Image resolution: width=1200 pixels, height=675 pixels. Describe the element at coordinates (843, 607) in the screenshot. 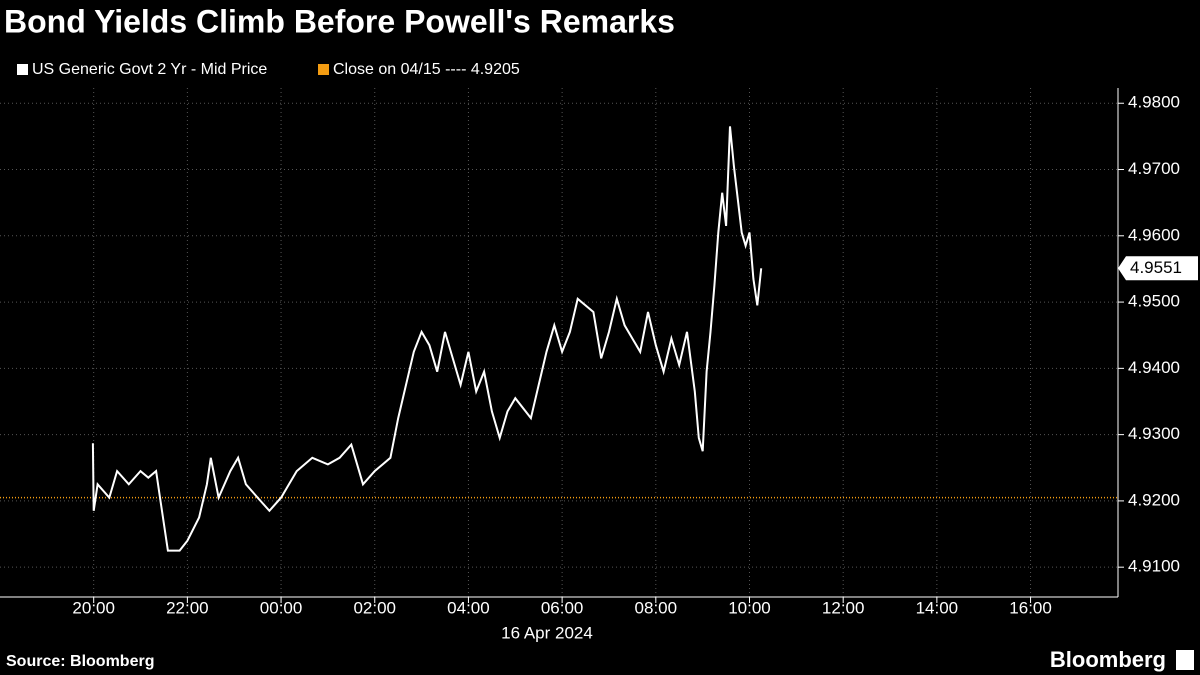

I see `x-tick-label: 12:00` at that location.